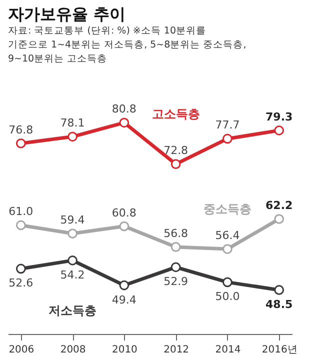 The height and width of the screenshot is (360, 320). I want to click on x-tick-label: 2012, so click(177, 350).